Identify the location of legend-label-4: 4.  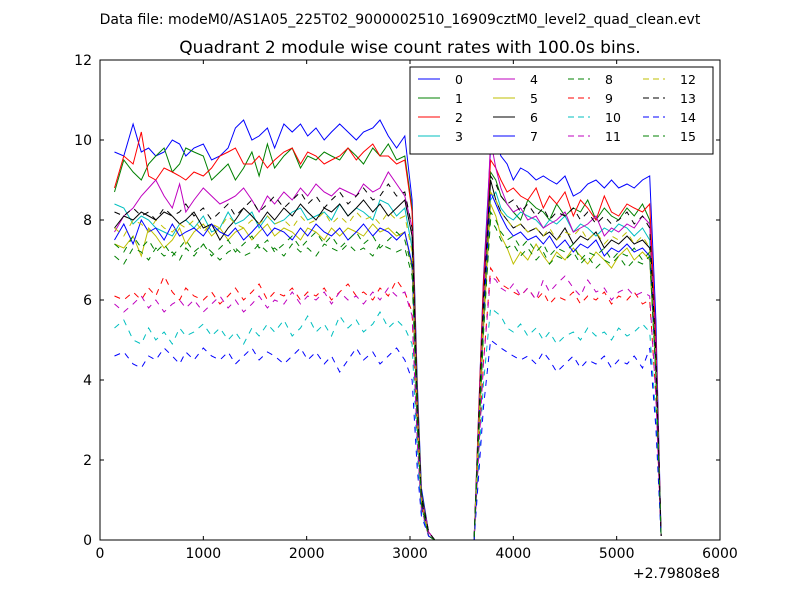
(534, 79).